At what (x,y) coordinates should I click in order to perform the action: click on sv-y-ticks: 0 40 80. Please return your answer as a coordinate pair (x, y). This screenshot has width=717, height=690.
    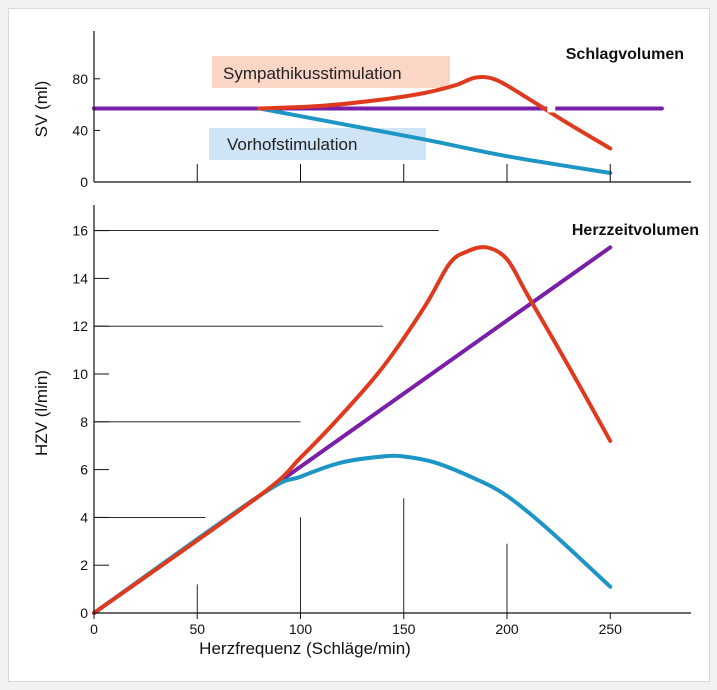
    Looking at the image, I should click on (86, 130).